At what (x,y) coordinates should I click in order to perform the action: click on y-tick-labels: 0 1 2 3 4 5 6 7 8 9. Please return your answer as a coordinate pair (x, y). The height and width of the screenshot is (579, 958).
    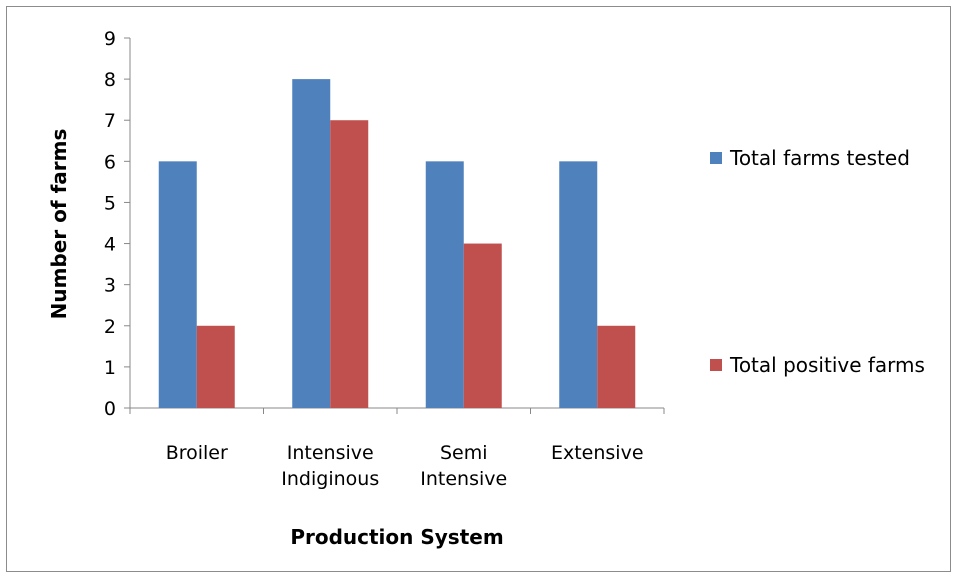
    Looking at the image, I should click on (110, 224).